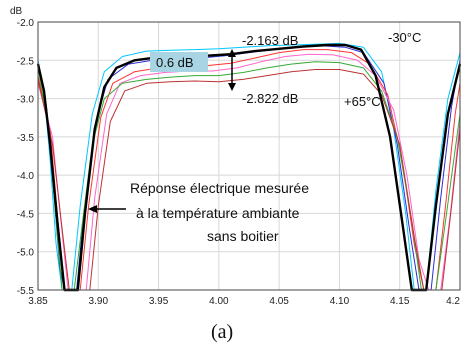 This screenshot has width=468, height=353. Describe the element at coordinates (26, 214) in the screenshot. I see `y-tick-label: -4.5` at that location.